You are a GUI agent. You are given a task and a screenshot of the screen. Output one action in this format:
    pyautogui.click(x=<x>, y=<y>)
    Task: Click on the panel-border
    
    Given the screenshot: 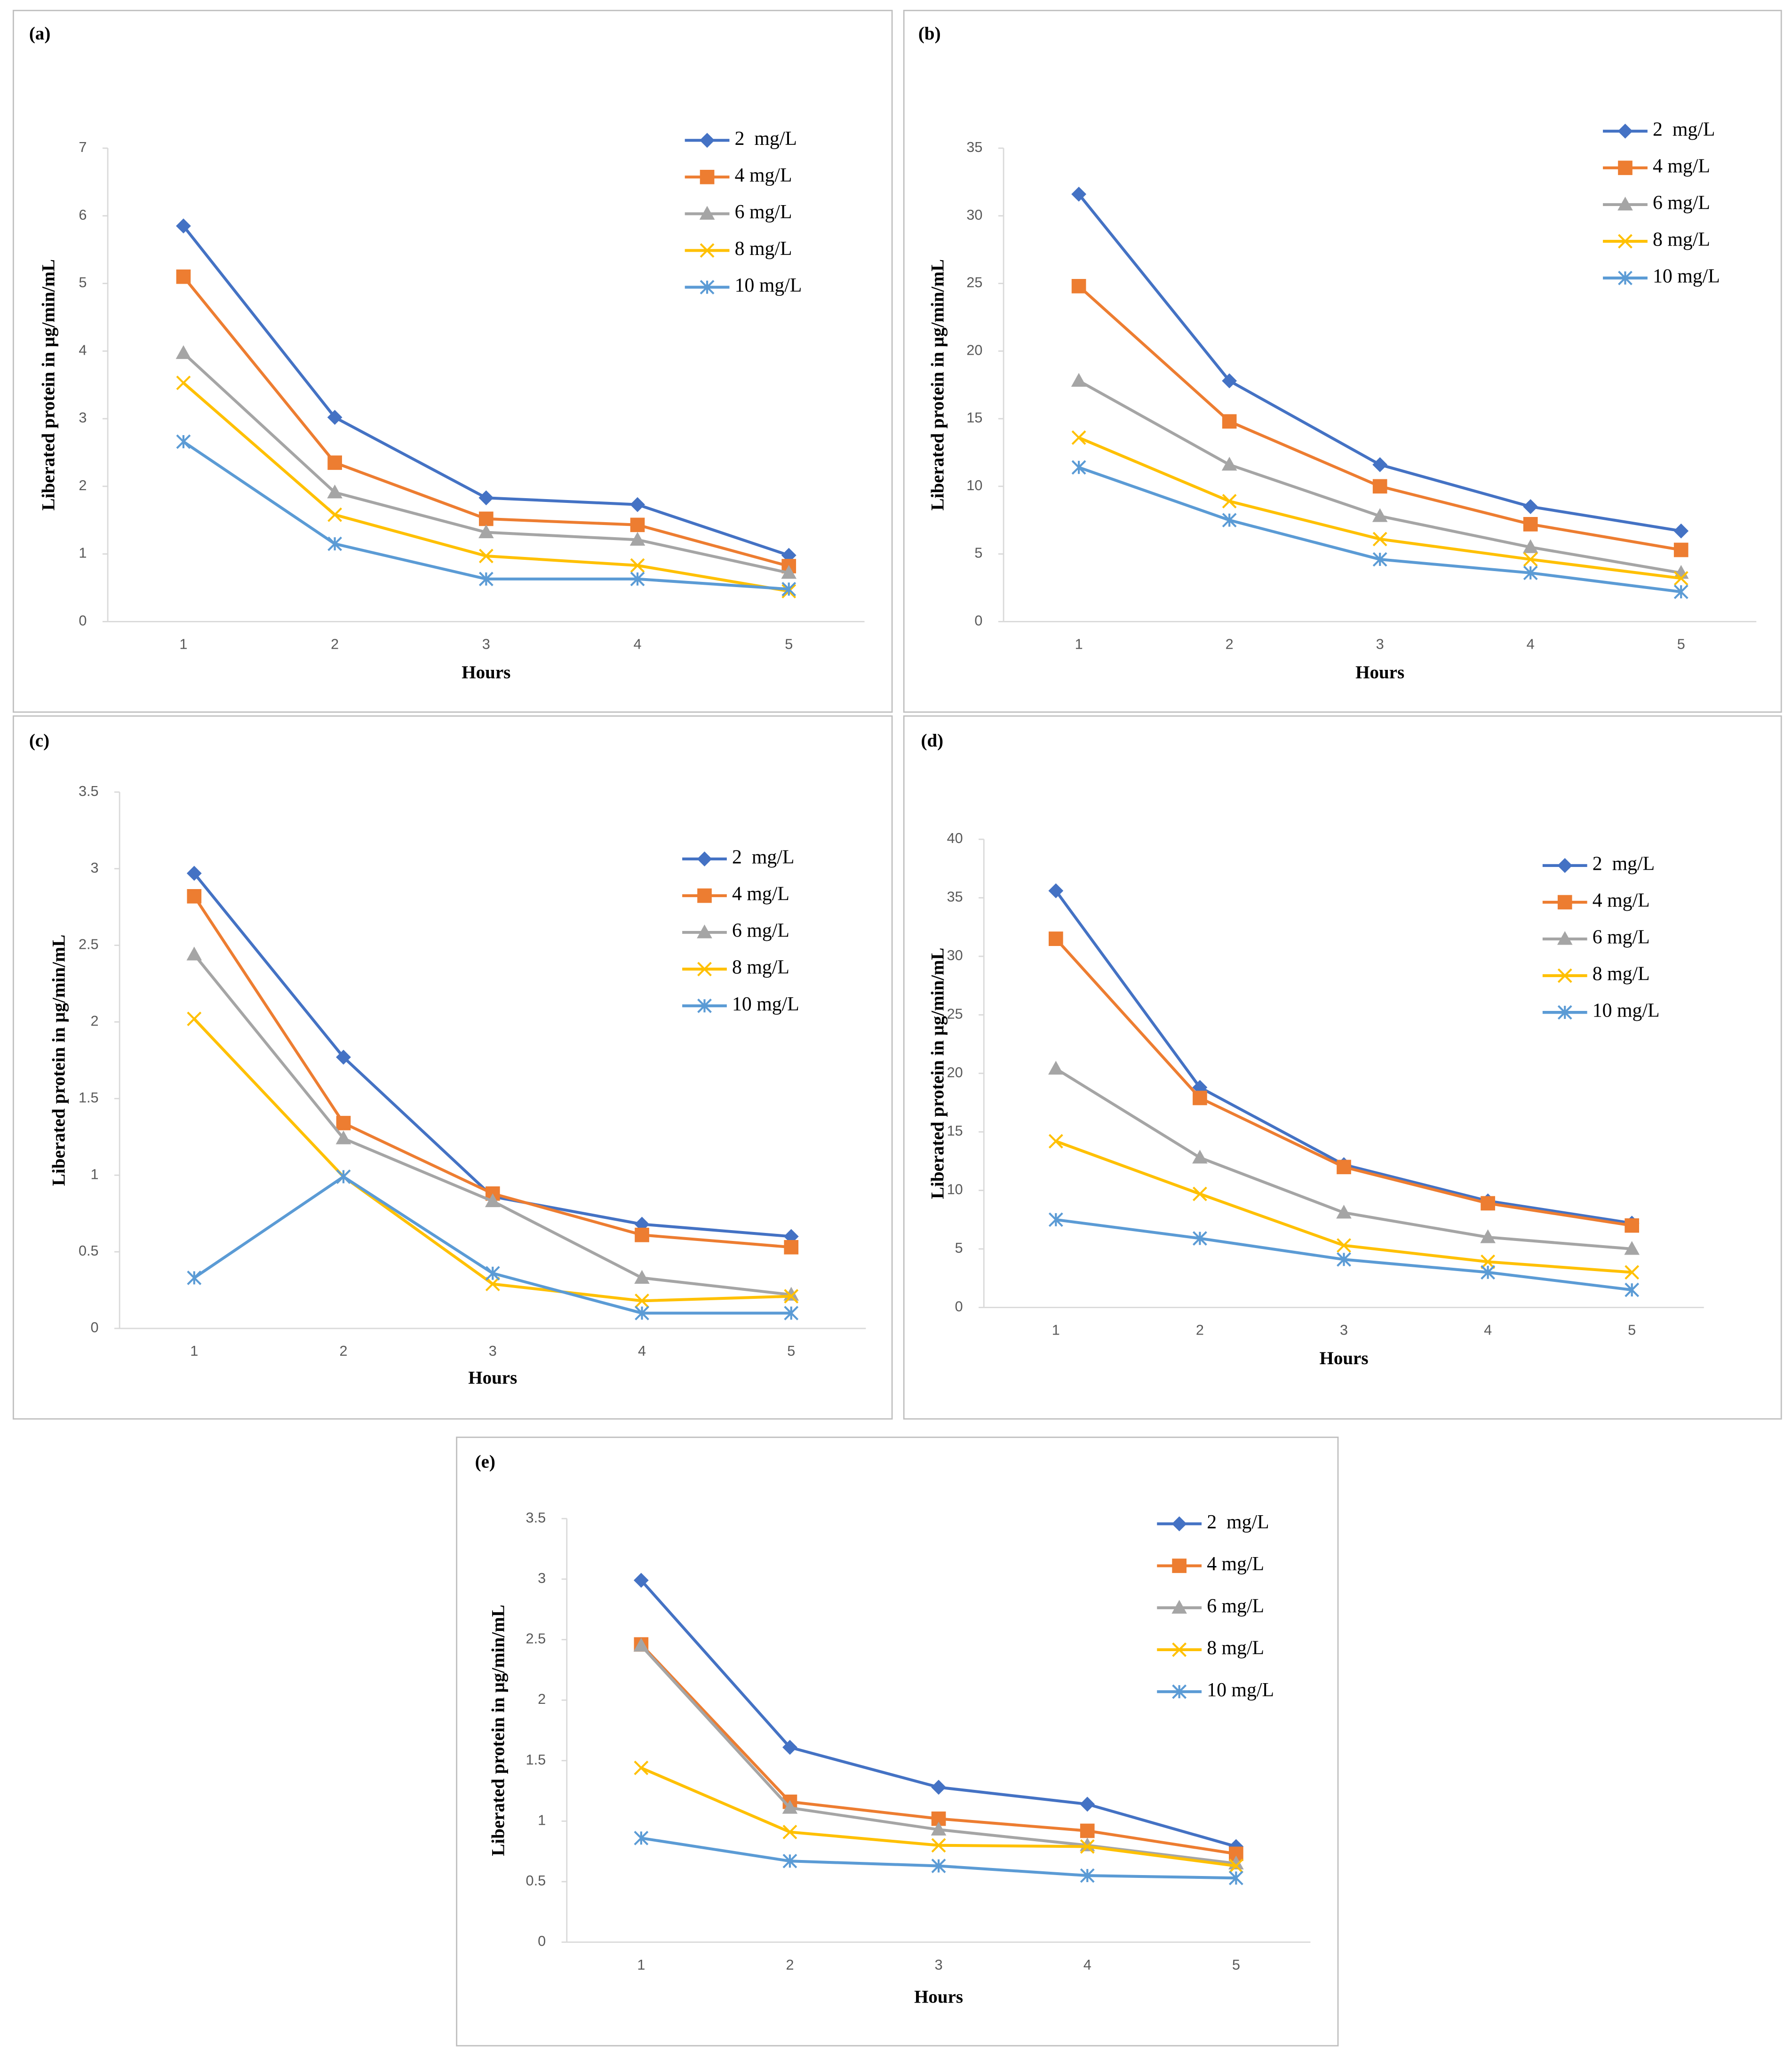 What is the action you would take?
    pyautogui.click(x=897, y=1741)
    